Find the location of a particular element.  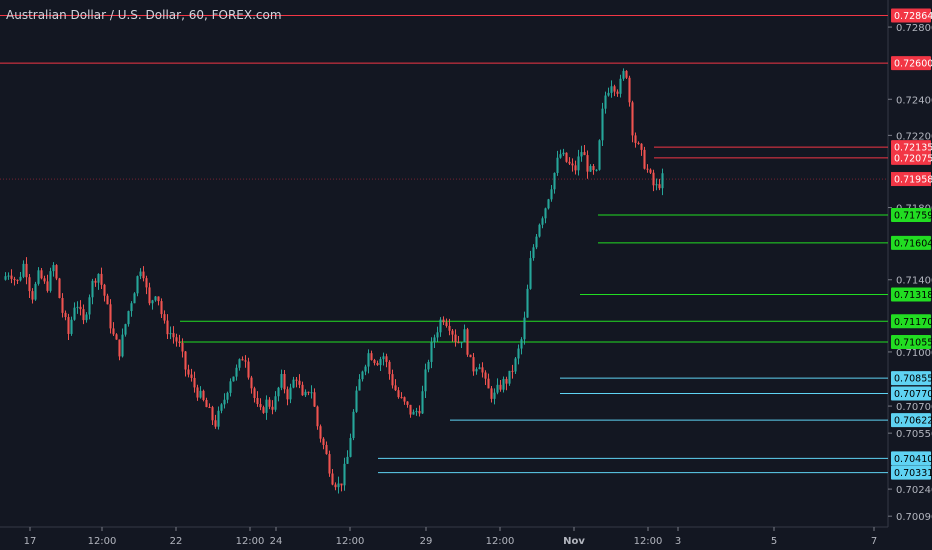

level-price-label: 0.70410 is located at coordinates (913, 459).